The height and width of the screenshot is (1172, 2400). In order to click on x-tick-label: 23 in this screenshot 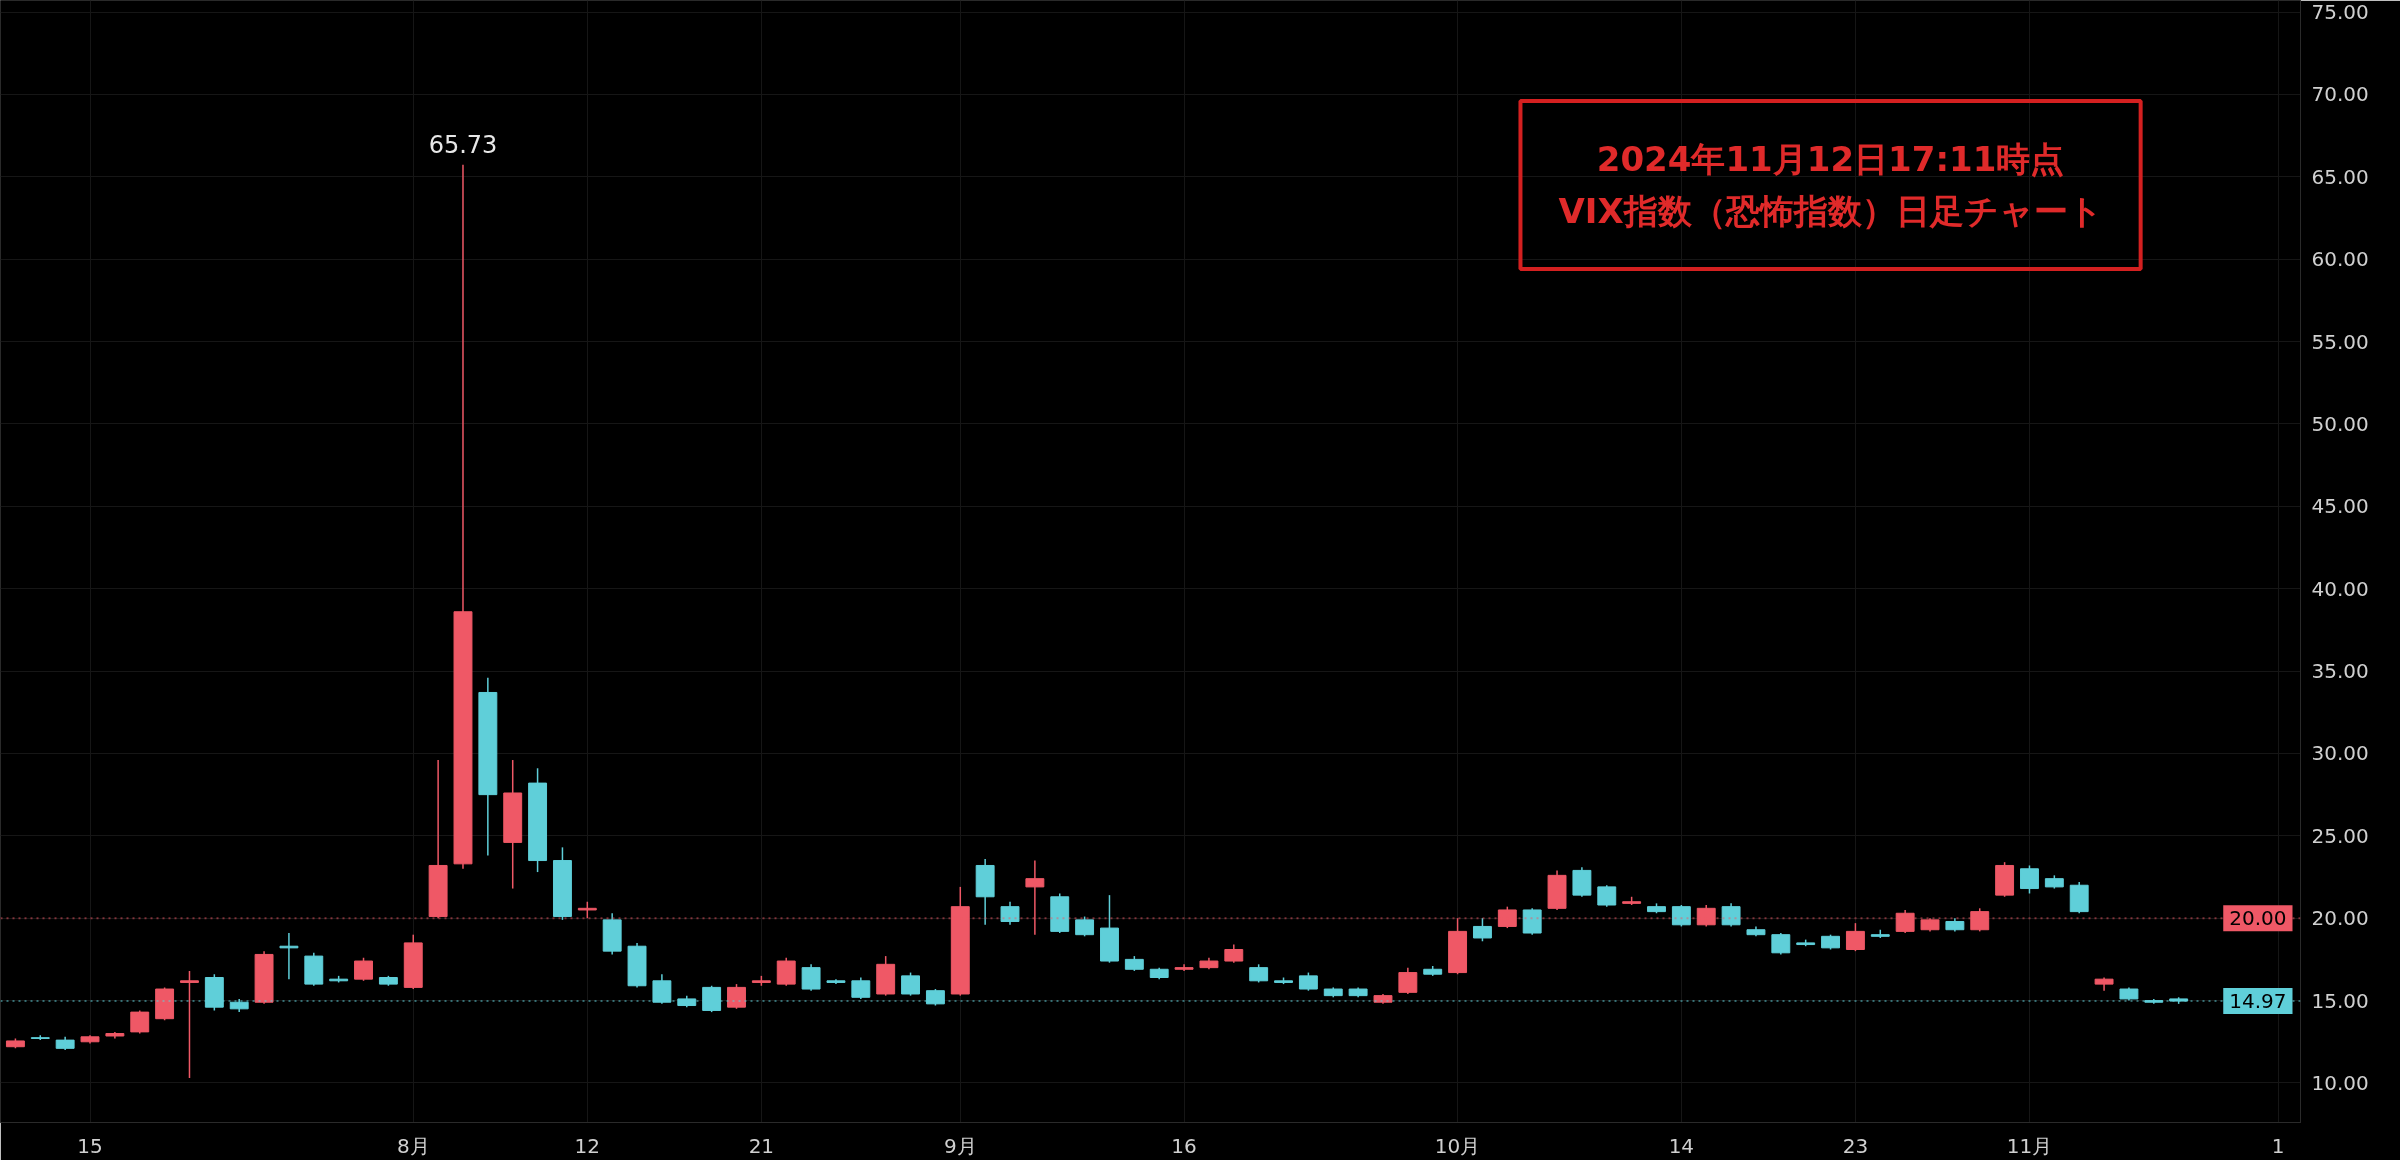, I will do `click(1855, 1145)`.